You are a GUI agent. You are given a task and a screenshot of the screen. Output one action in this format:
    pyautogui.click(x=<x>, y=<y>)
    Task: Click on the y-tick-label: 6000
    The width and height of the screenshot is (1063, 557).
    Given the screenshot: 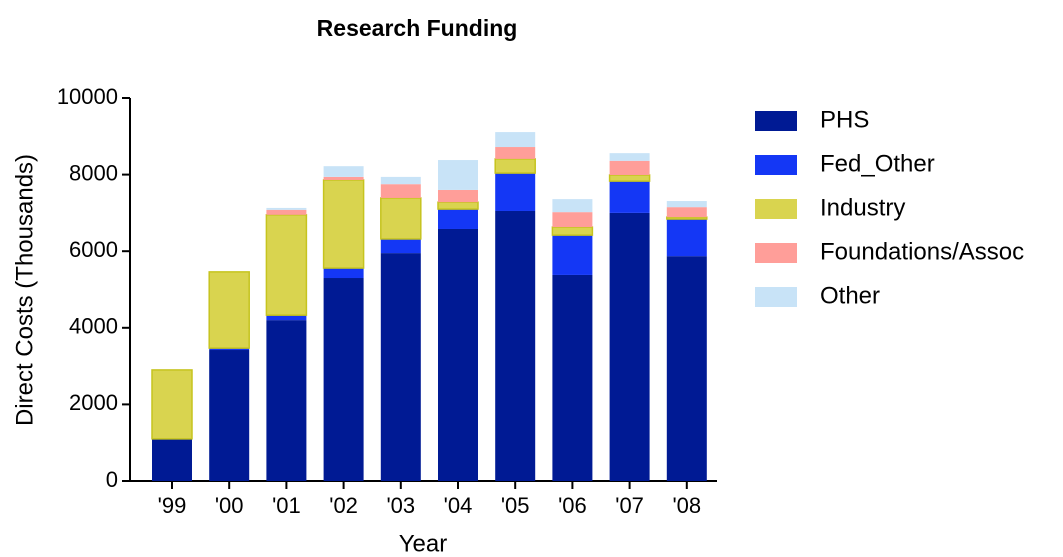 What is the action you would take?
    pyautogui.click(x=93, y=249)
    